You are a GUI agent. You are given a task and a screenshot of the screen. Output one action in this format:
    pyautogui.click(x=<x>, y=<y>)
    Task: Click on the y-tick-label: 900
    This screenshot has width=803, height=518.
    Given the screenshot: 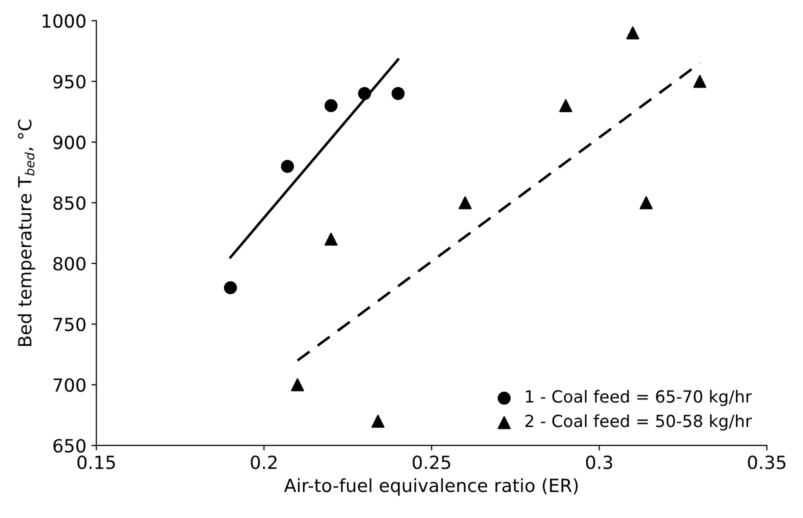 What is the action you would take?
    pyautogui.click(x=69, y=143)
    